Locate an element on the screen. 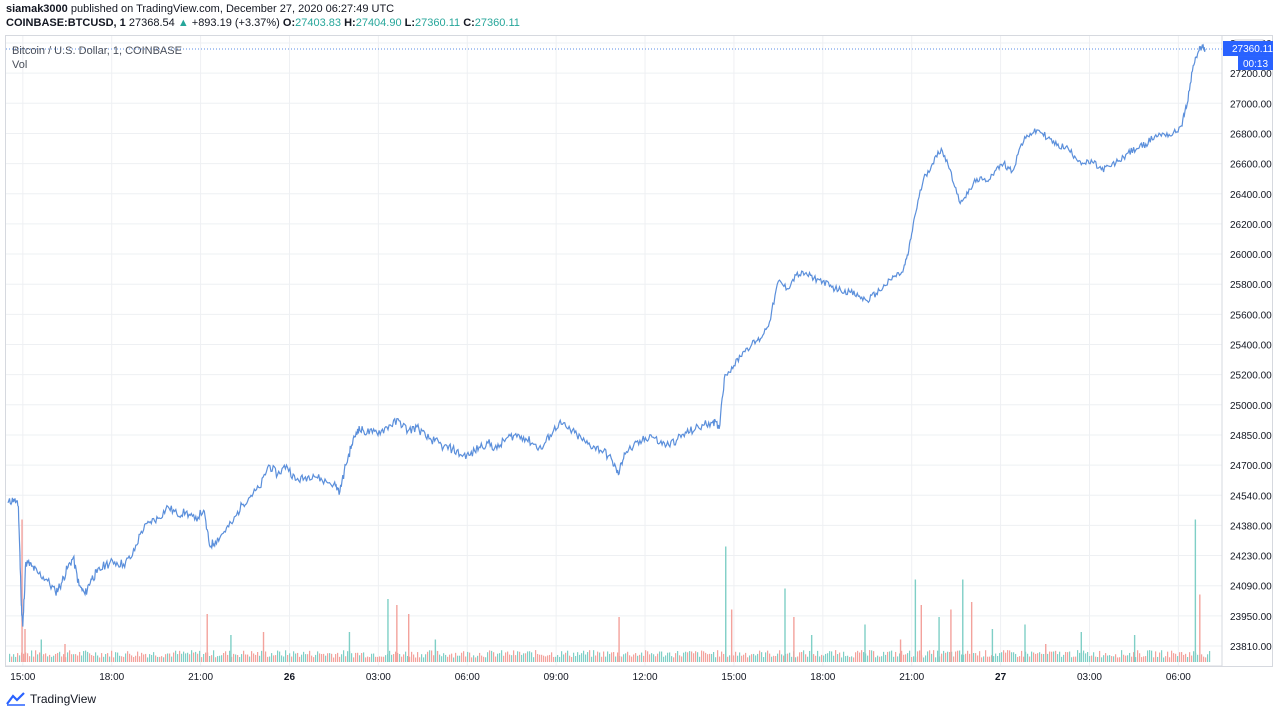 This screenshot has width=1280, height=716. high-value: 27404.90 is located at coordinates (378, 23).